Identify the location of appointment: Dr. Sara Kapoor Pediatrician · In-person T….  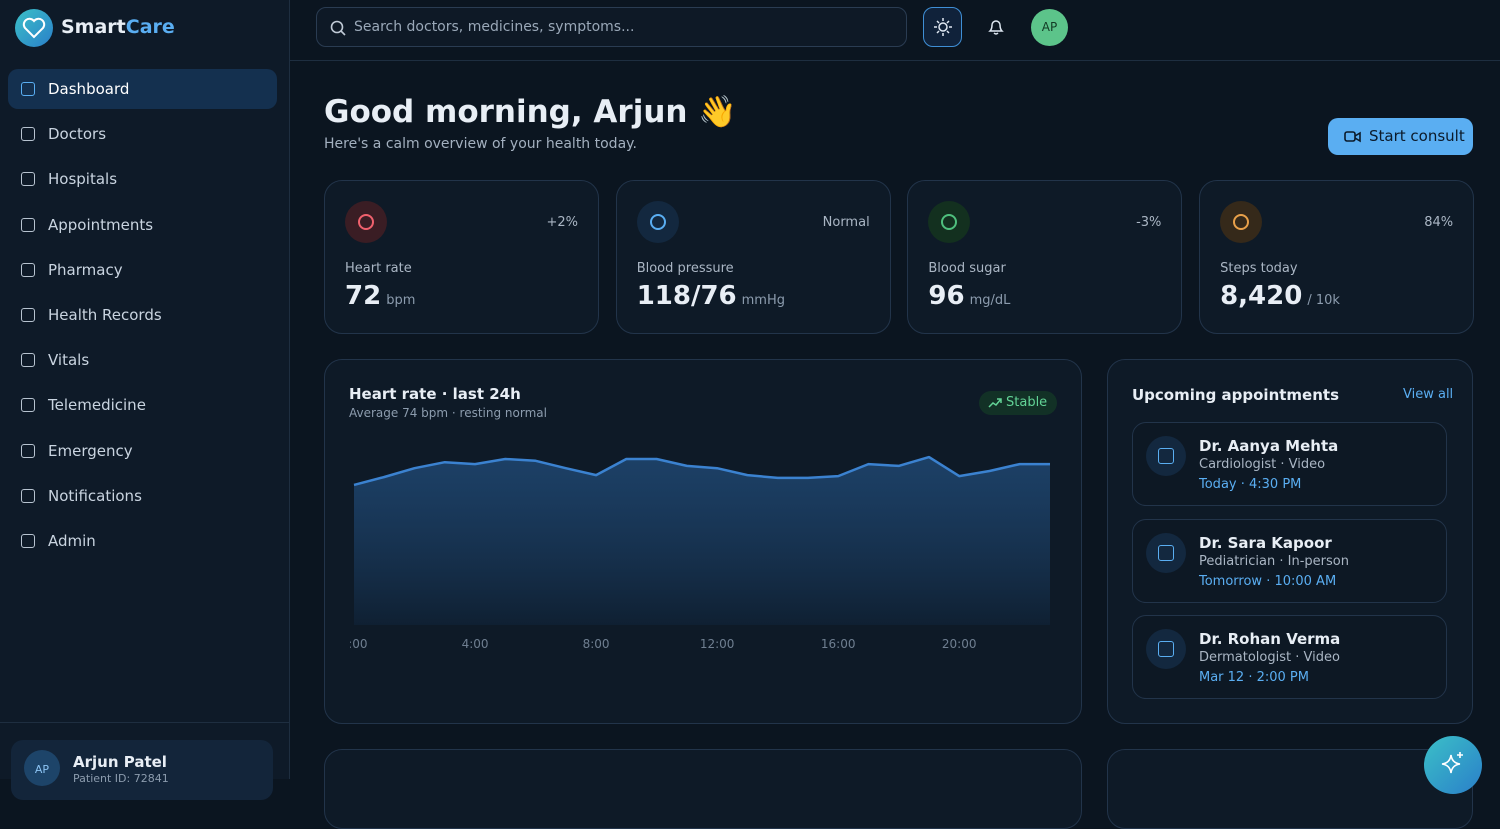
(1289, 560).